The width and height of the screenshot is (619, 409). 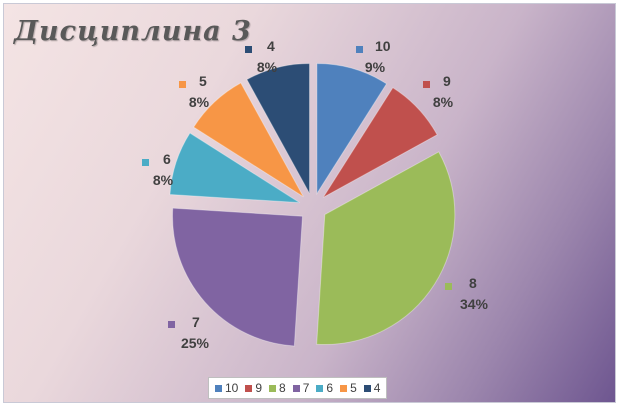 I want to click on legend-entry-5: 5, so click(x=348, y=388).